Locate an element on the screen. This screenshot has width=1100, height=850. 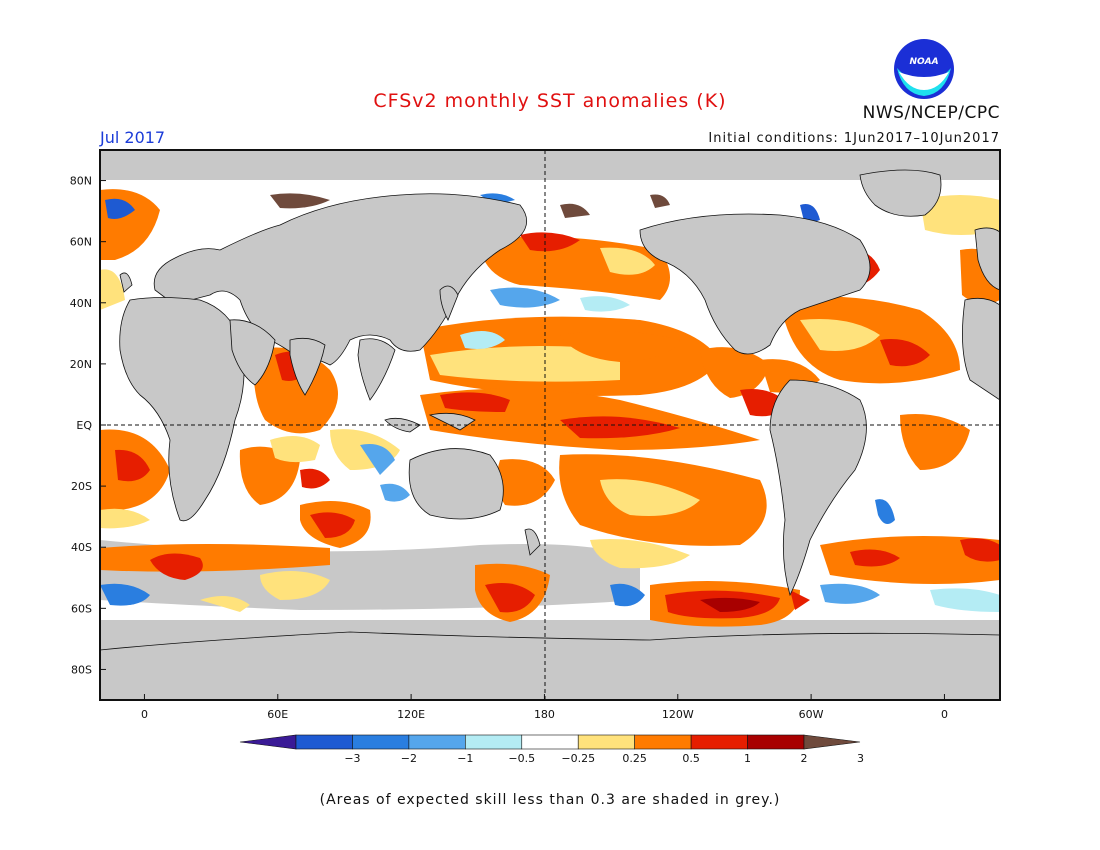
colorbar-label: −2 is located at coordinates (409, 758).